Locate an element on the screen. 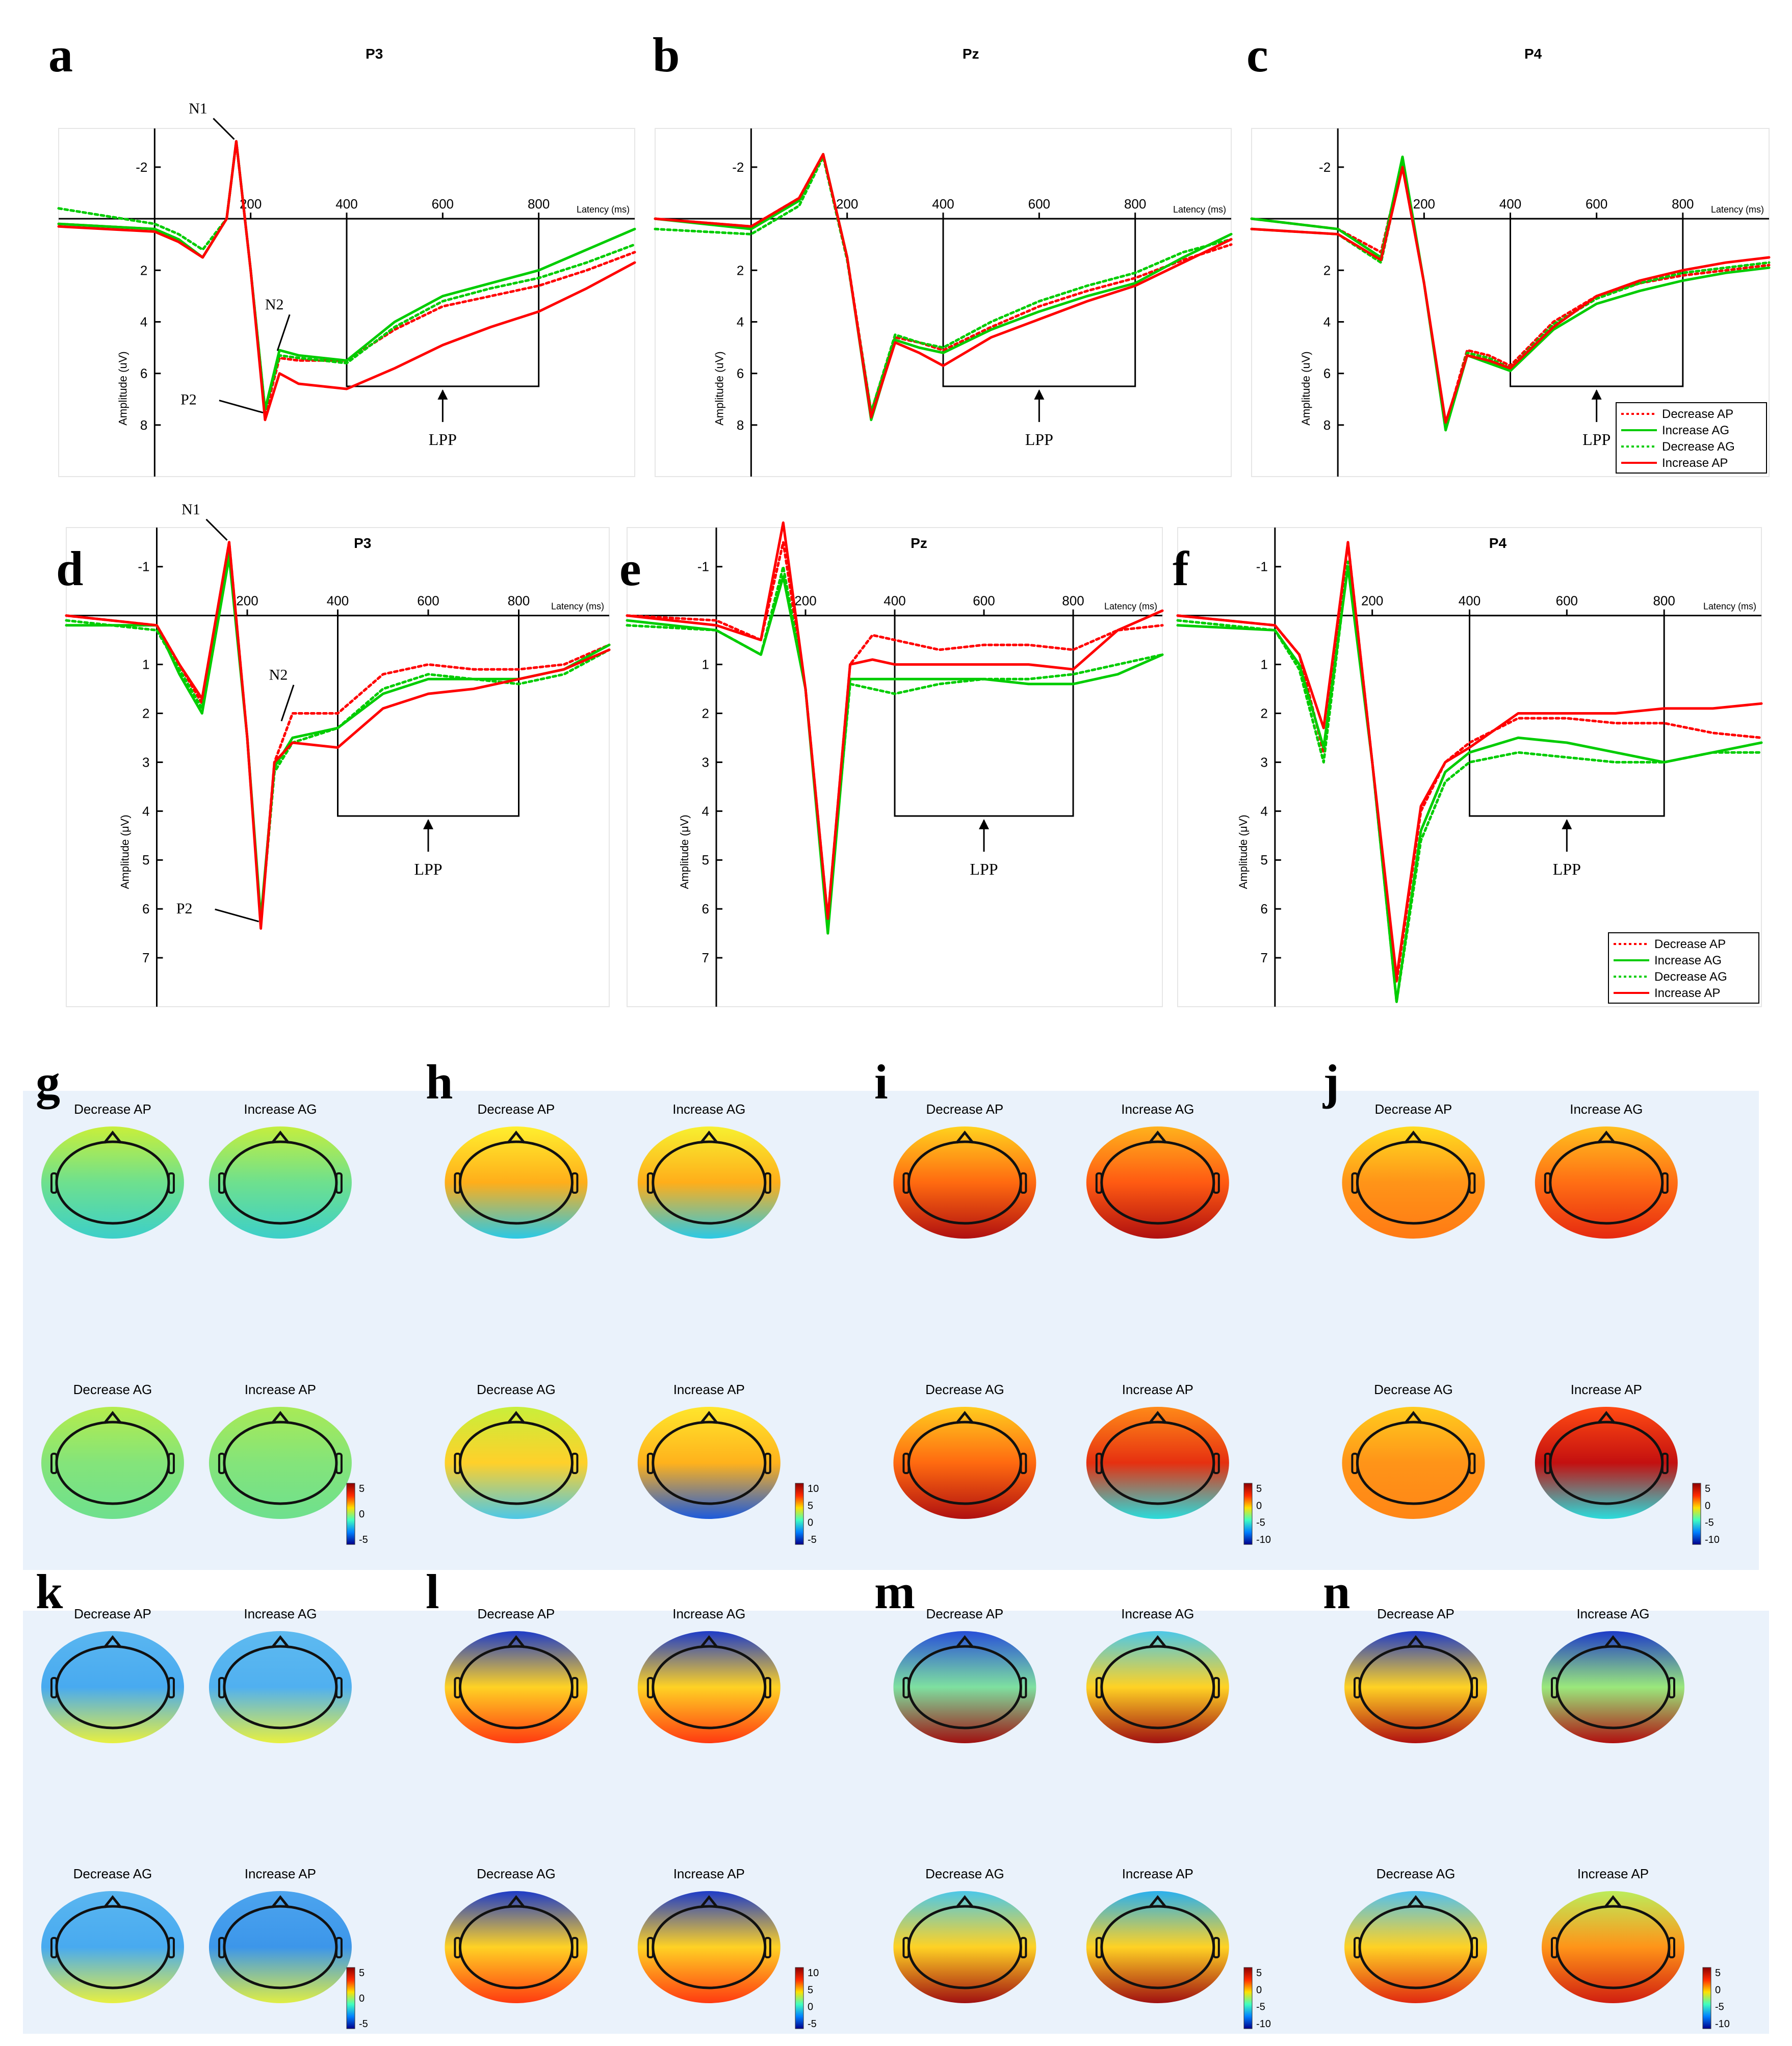  panel-letter: g is located at coordinates (48, 1082).